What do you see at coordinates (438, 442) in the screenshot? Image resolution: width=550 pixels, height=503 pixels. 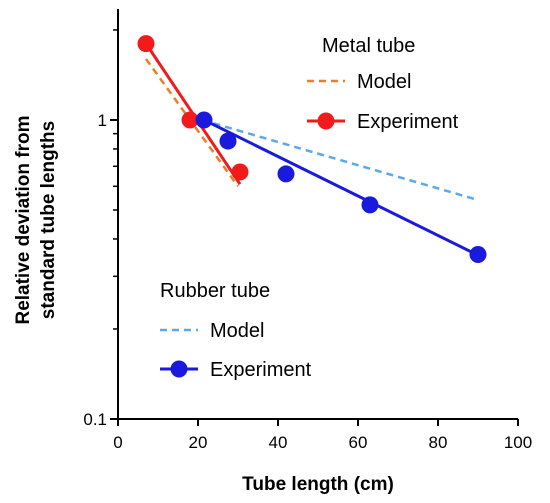 I see `x-tick-label: 80` at bounding box center [438, 442].